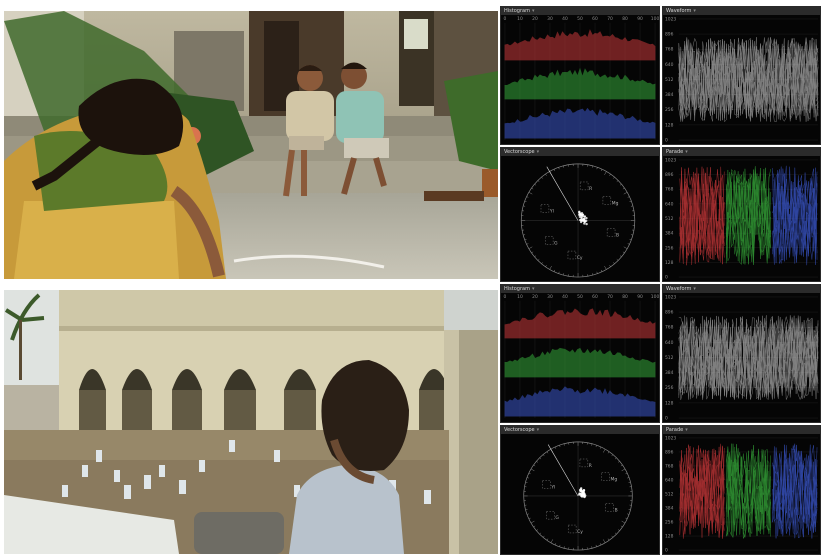 The image size is (821, 555). What do you see at coordinates (519, 430) in the screenshot?
I see `vectorscope-title: Vectorscope` at bounding box center [519, 430].